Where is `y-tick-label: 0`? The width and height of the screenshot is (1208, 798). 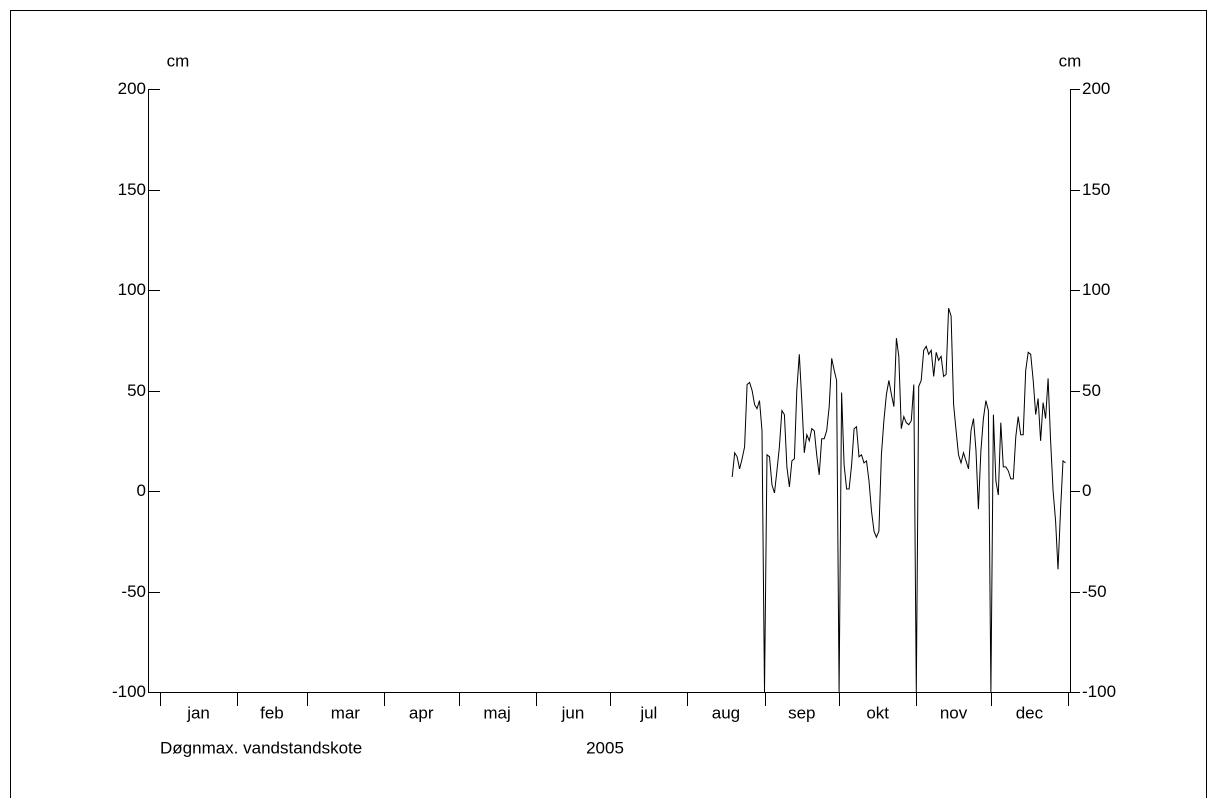 y-tick-label: 0 is located at coordinates (141, 490).